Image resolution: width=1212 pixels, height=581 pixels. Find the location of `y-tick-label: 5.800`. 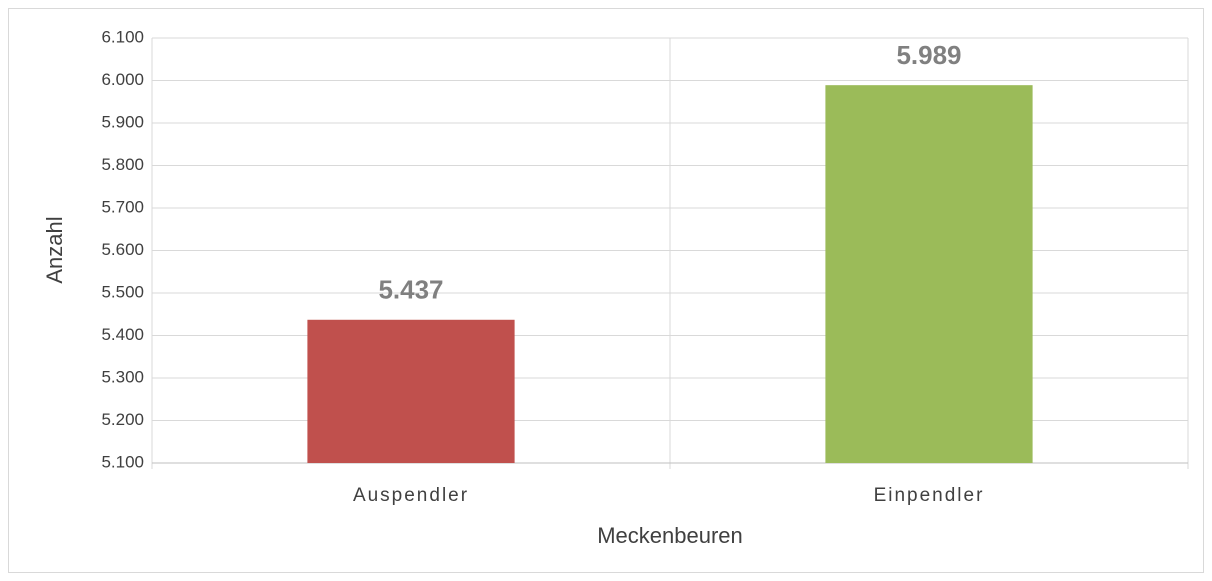

y-tick-label: 5.800 is located at coordinates (122, 164).